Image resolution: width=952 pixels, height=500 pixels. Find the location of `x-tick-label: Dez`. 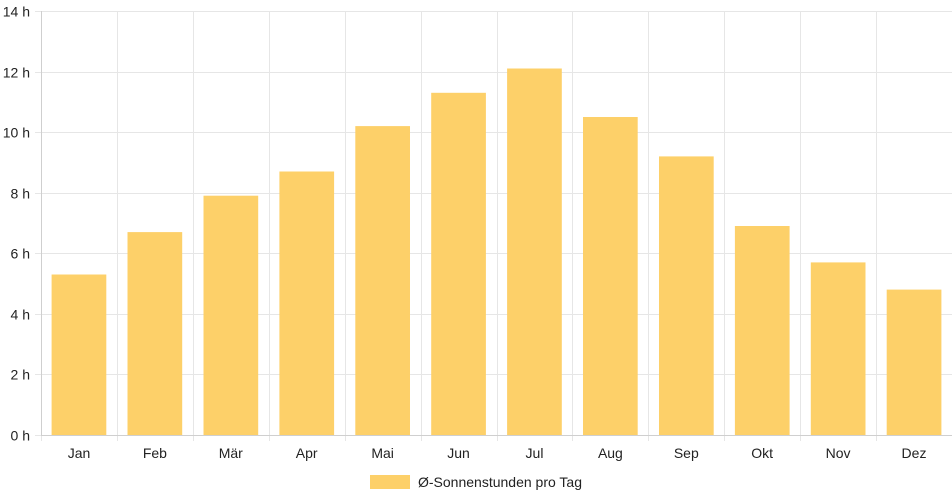

x-tick-label: Dez is located at coordinates (914, 453).